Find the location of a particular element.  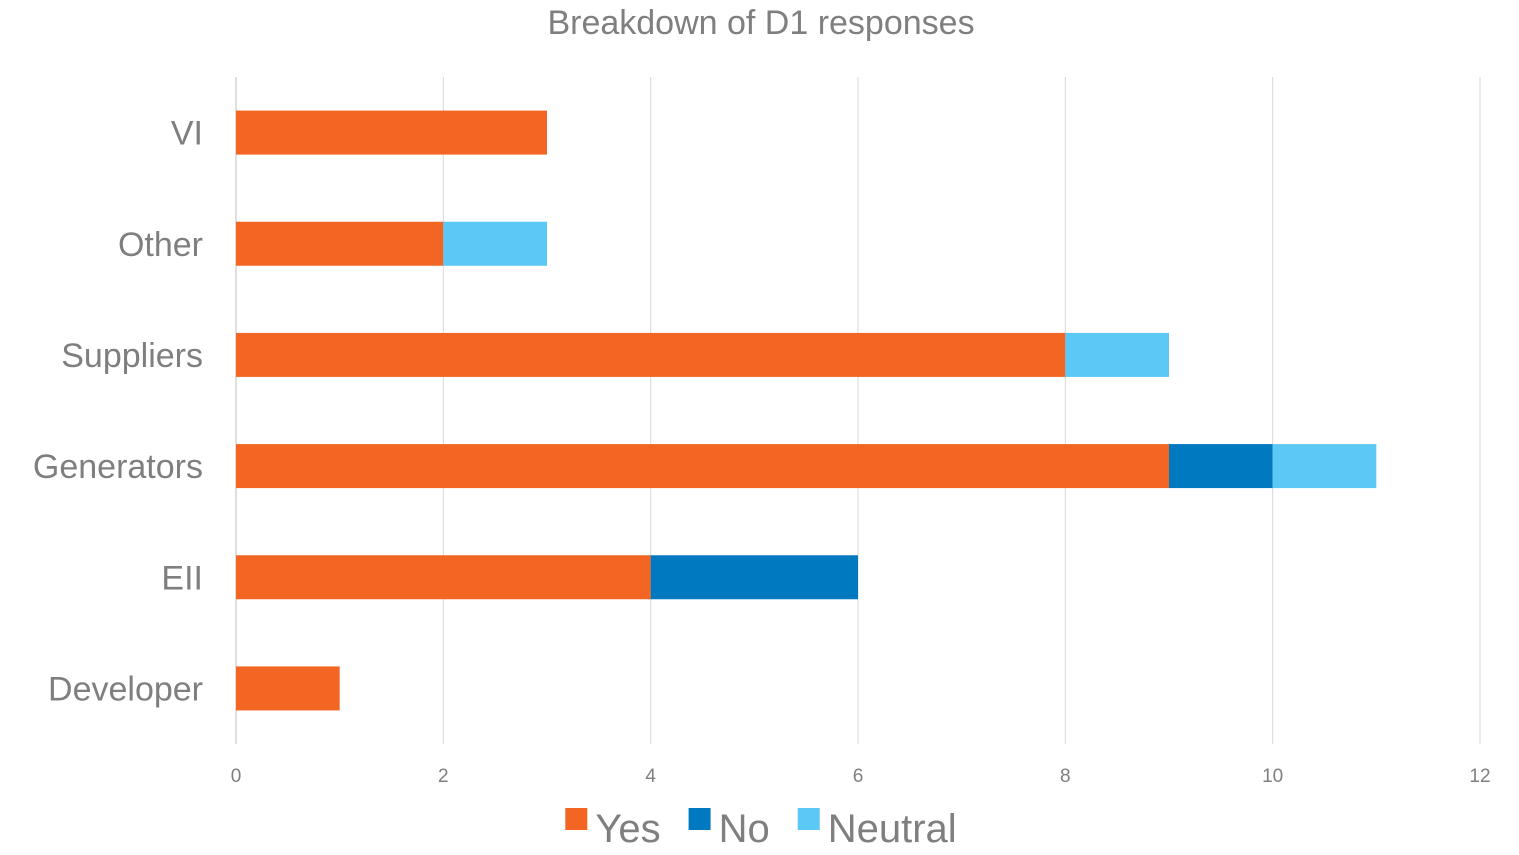

legend-item-neutral: Neutral is located at coordinates (877, 829).